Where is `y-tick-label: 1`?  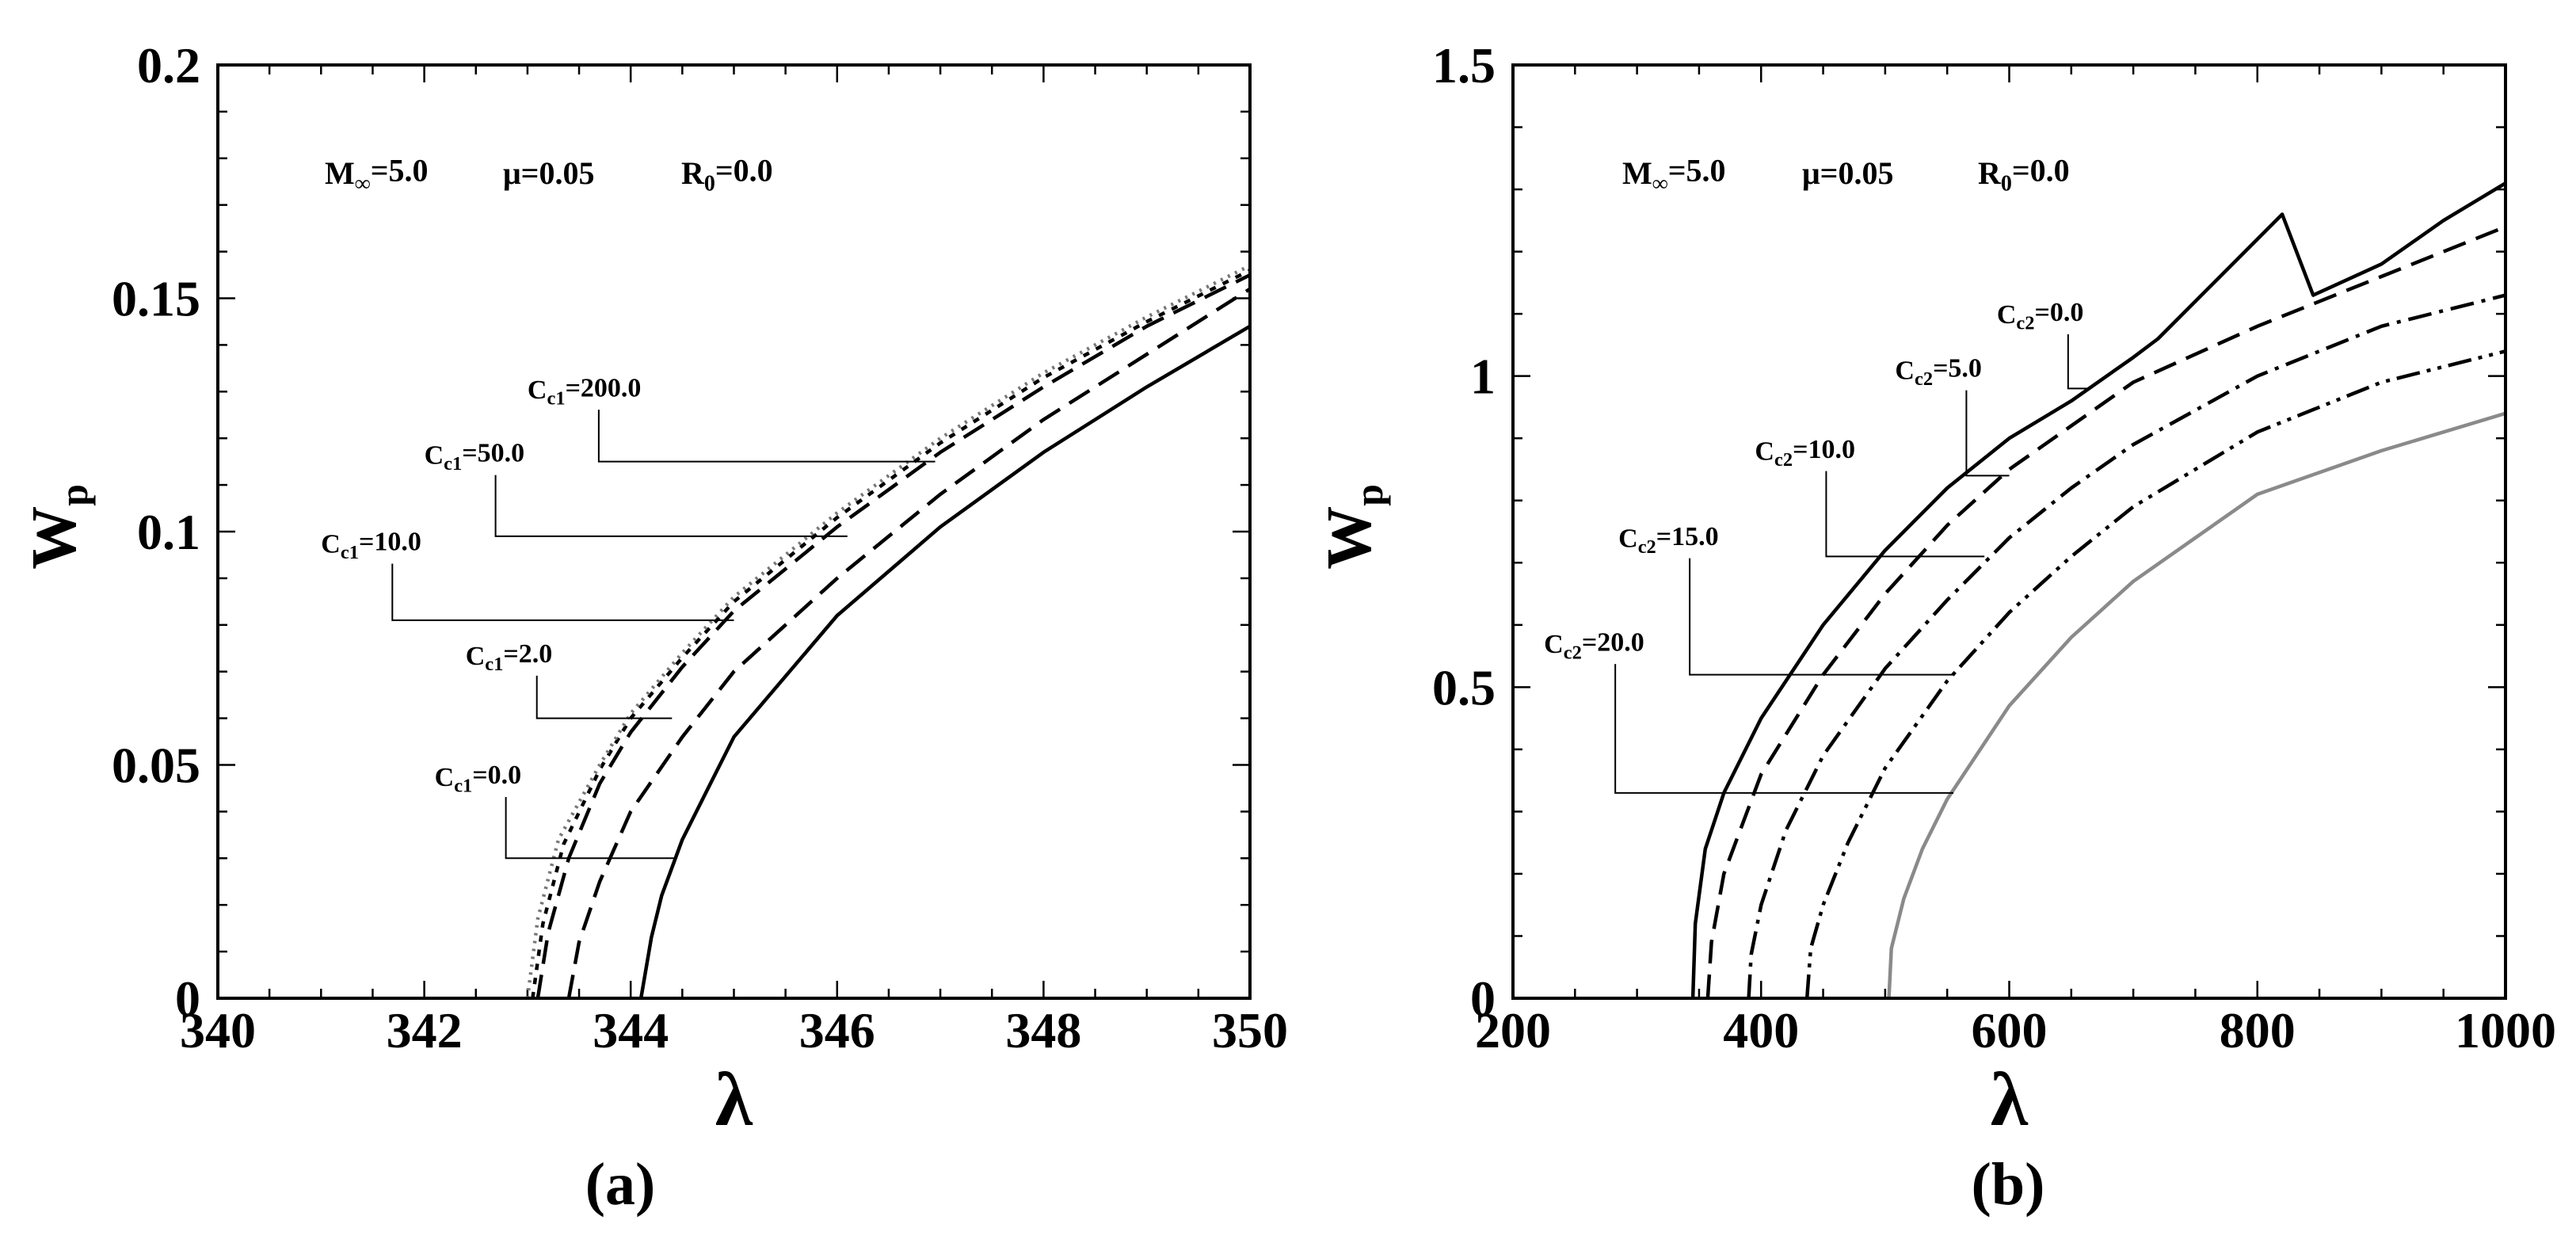
y-tick-label: 1 is located at coordinates (1483, 377).